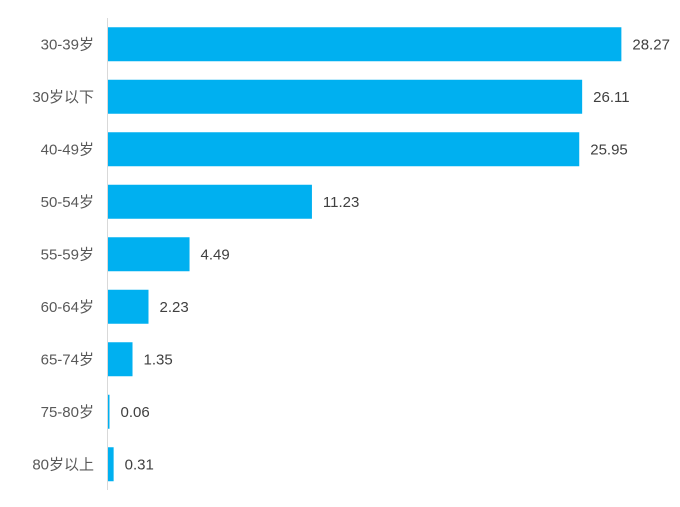 Image resolution: width=680 pixels, height=507 pixels. I want to click on value-label: 4.49, so click(215, 254).